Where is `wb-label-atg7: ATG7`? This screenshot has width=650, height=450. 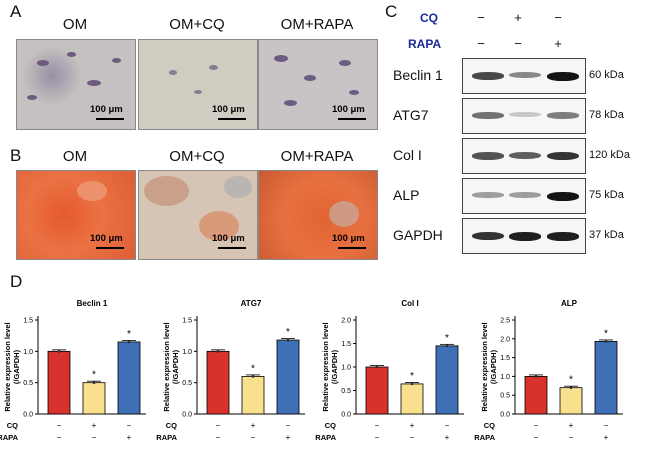 wb-label-atg7: ATG7 is located at coordinates (411, 115).